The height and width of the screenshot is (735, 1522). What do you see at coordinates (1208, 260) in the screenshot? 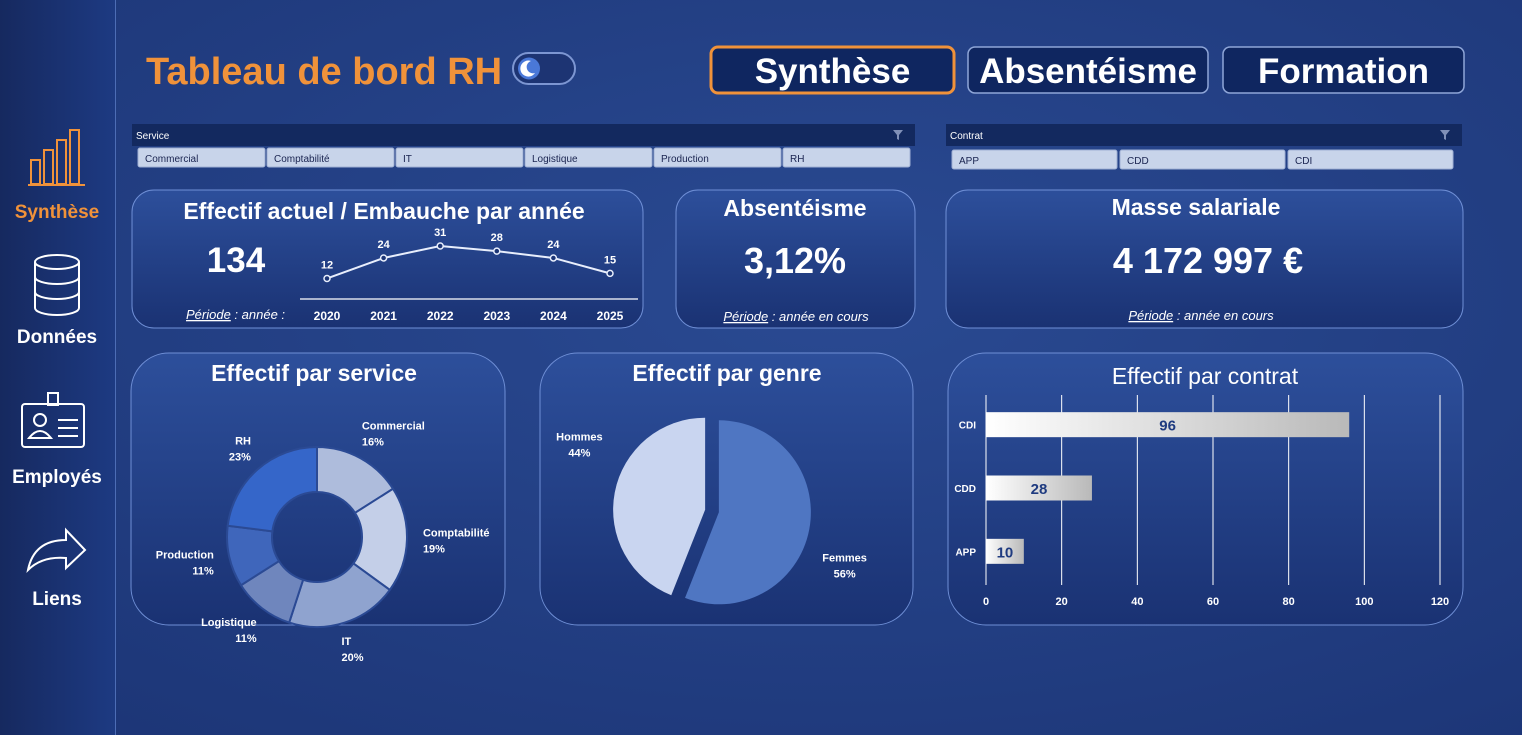
I see `kpi-value: 4 172 997 €` at bounding box center [1208, 260].